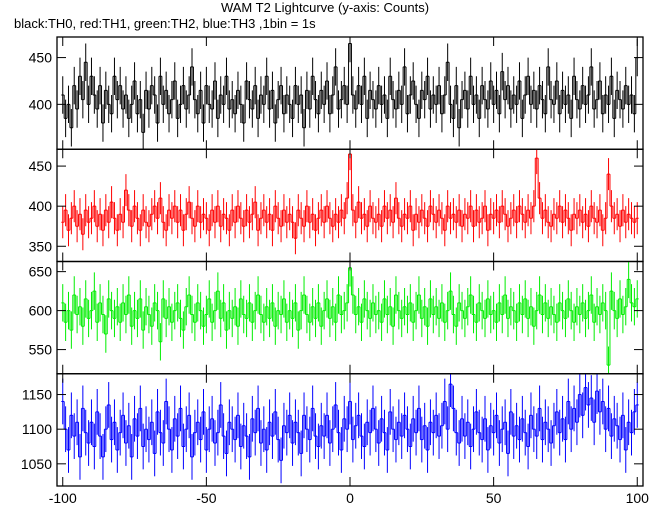 This screenshot has height=505, width=650. Describe the element at coordinates (41, 272) in the screenshot. I see `y-tick-label: 650` at that location.